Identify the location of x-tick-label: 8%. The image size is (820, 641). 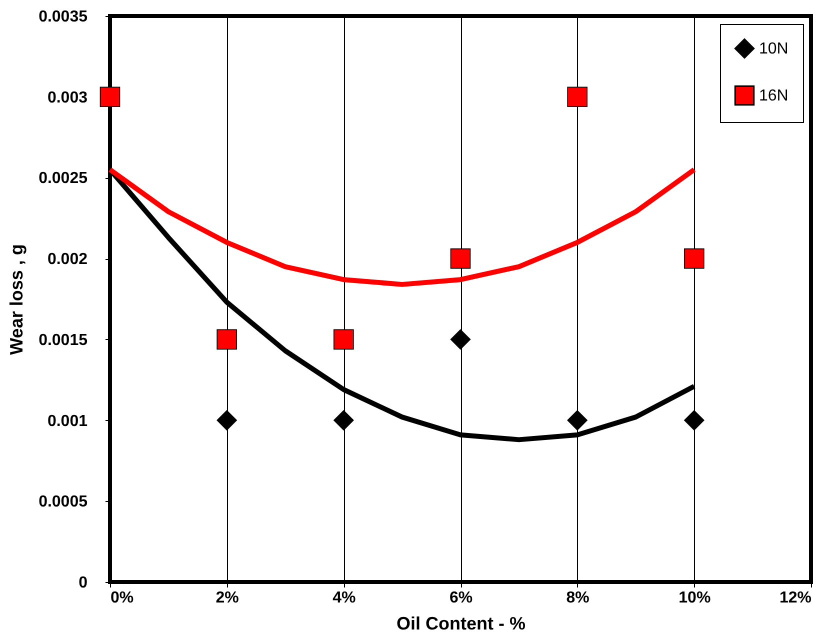
(578, 598).